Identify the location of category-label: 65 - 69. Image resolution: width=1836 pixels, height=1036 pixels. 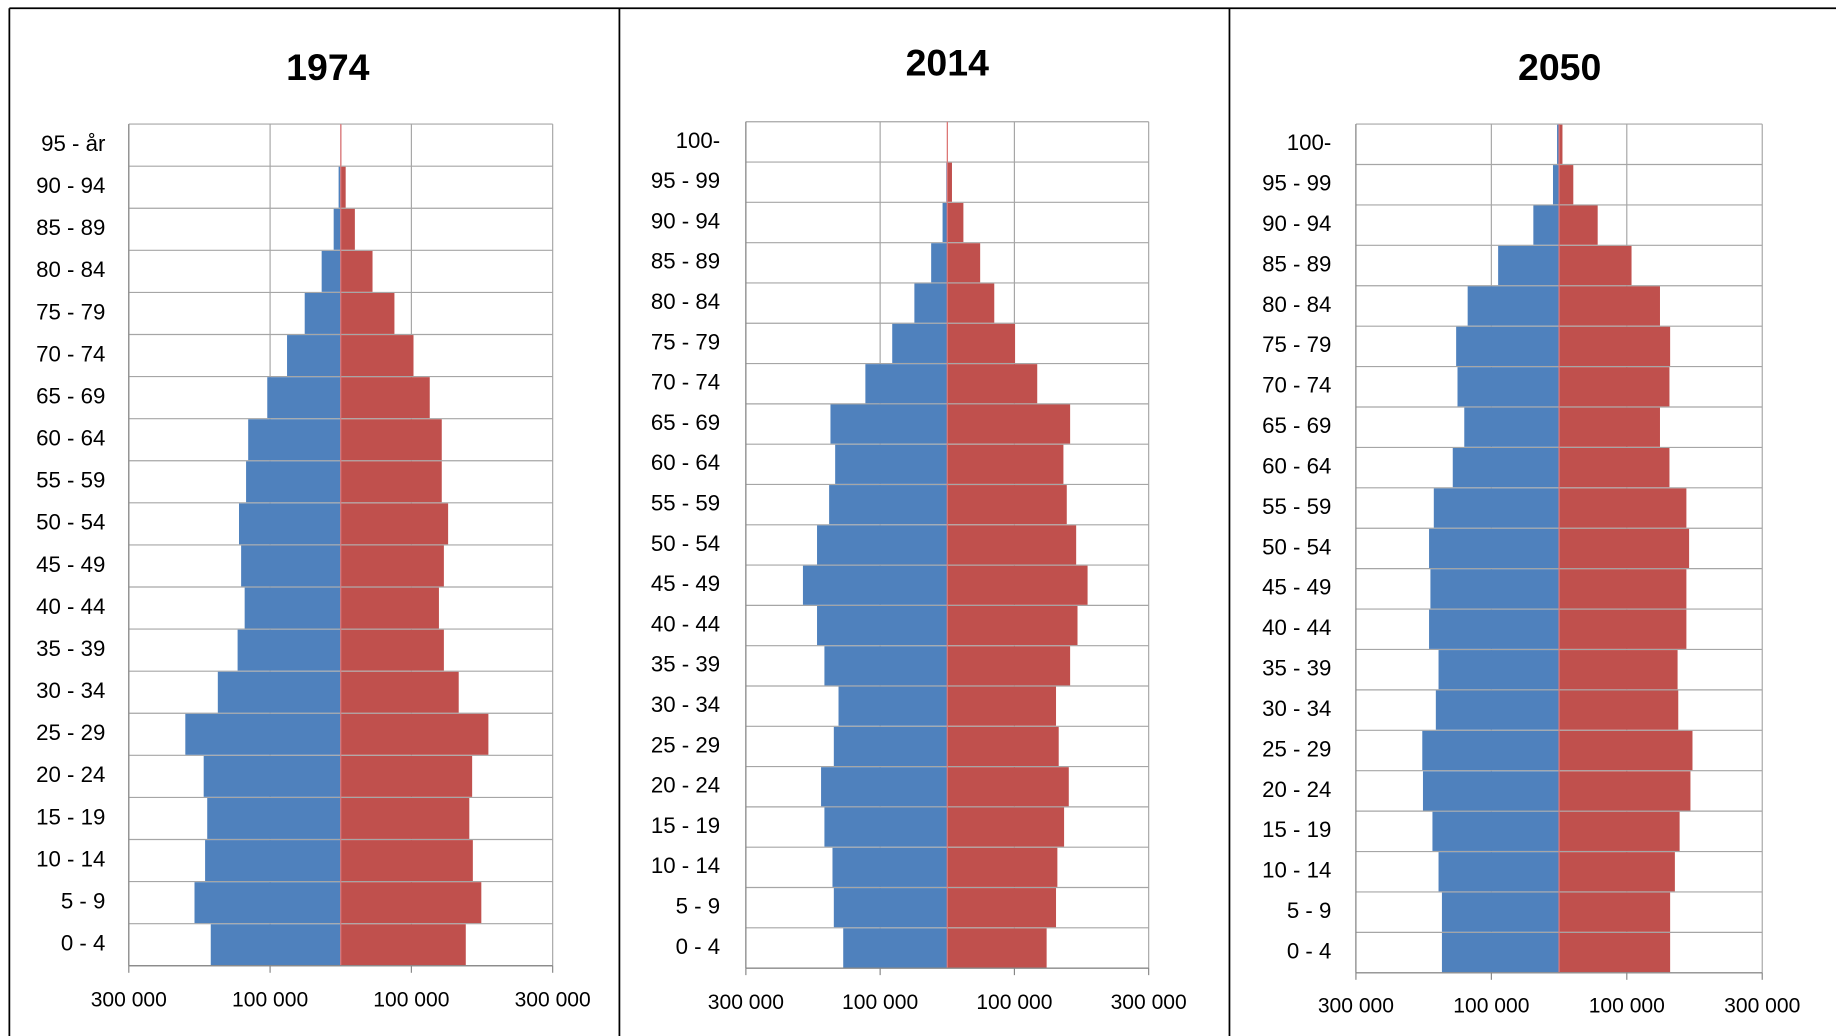
(70, 396).